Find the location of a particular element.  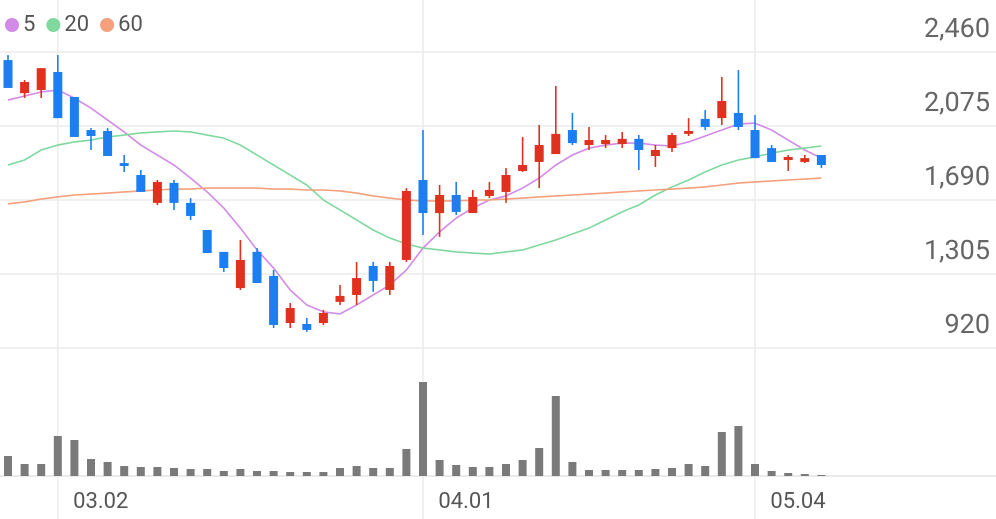

legend-label: 60 is located at coordinates (130, 24).